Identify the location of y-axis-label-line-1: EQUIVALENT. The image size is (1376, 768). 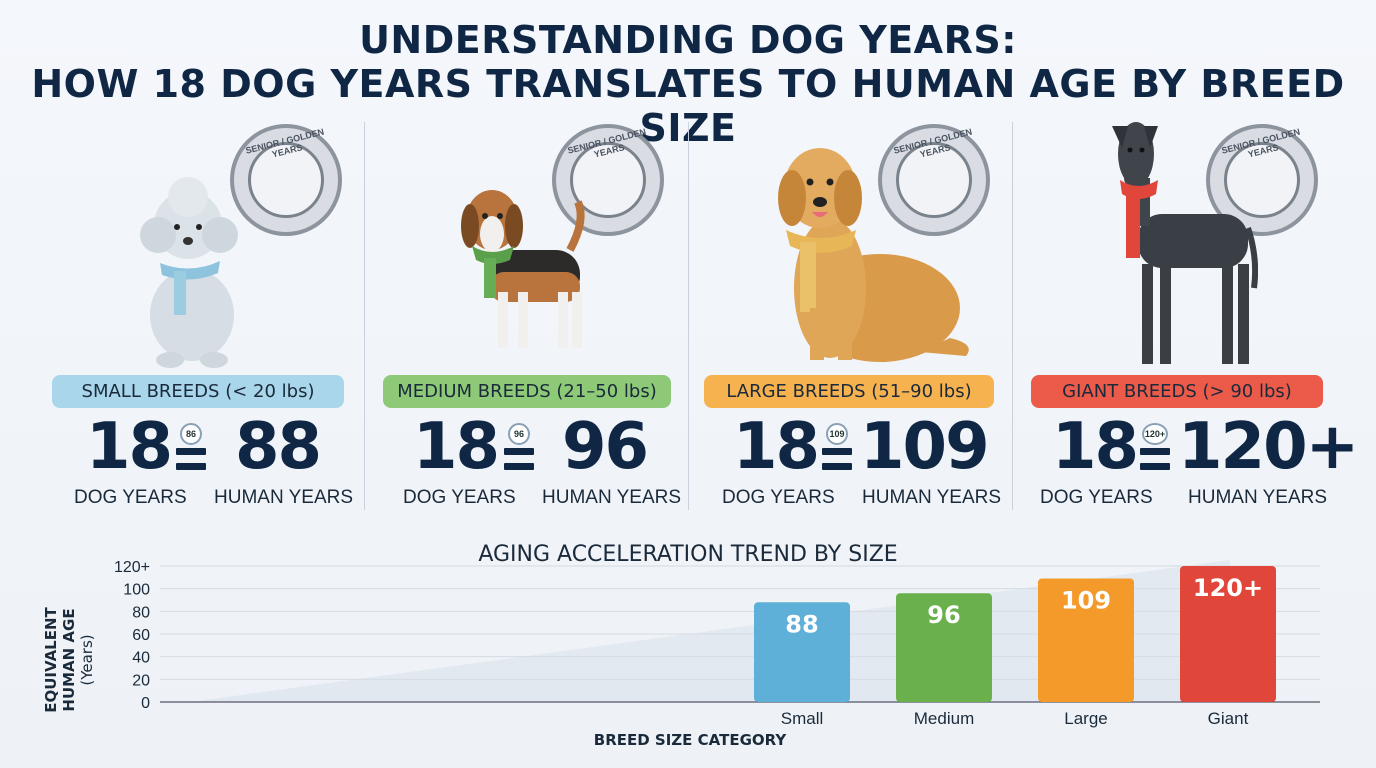
(51, 660).